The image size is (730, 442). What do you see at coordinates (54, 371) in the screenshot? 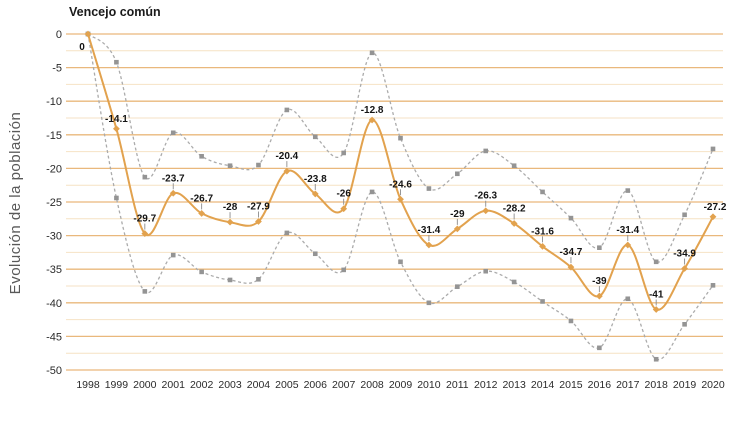
I see `y-tick-label: -50` at bounding box center [54, 371].